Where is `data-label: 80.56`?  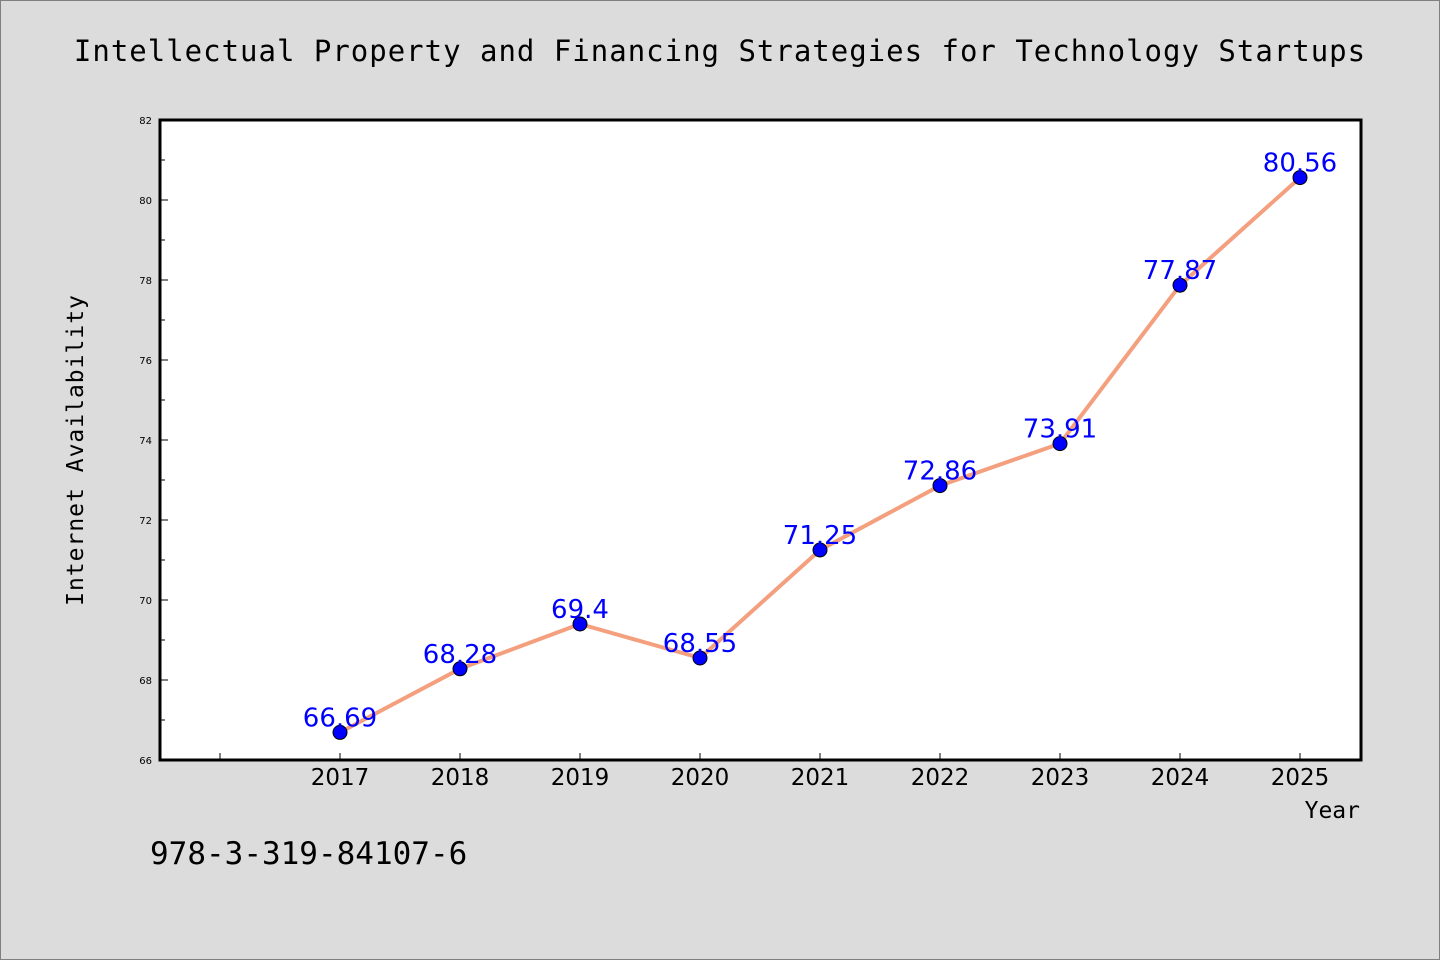
data-label: 80.56 is located at coordinates (1300, 164).